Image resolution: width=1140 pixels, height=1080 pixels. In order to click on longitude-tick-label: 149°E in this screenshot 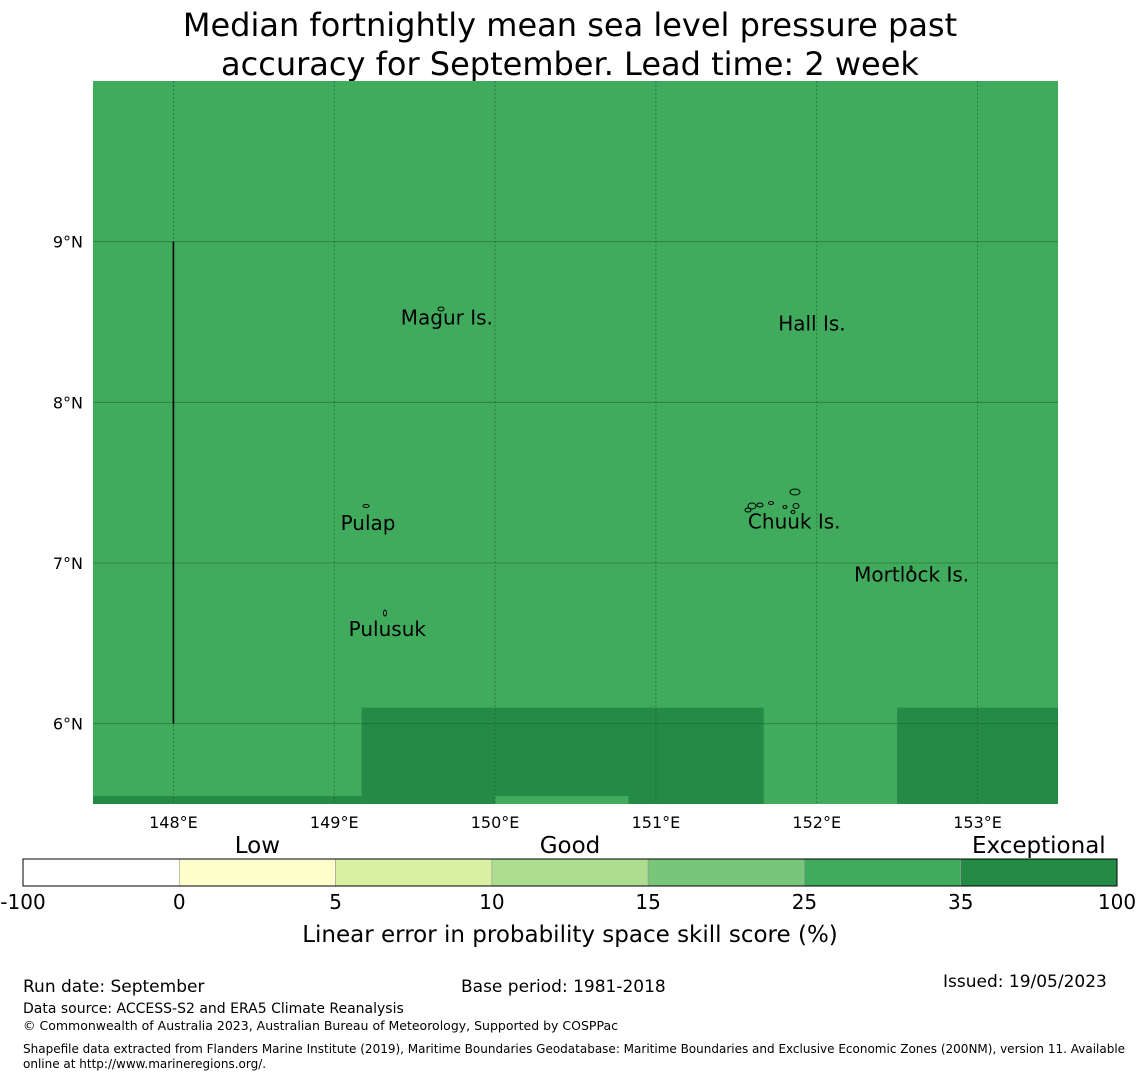, I will do `click(334, 822)`.